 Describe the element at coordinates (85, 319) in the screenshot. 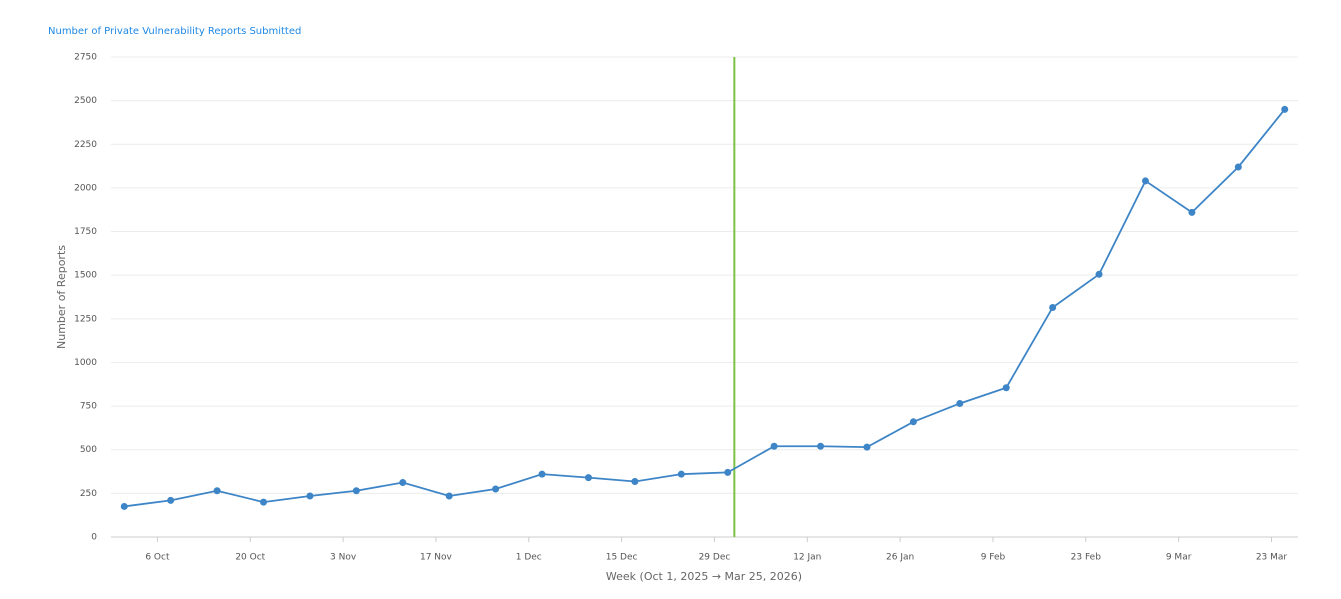

I see `y-tick-label: 1250` at that location.